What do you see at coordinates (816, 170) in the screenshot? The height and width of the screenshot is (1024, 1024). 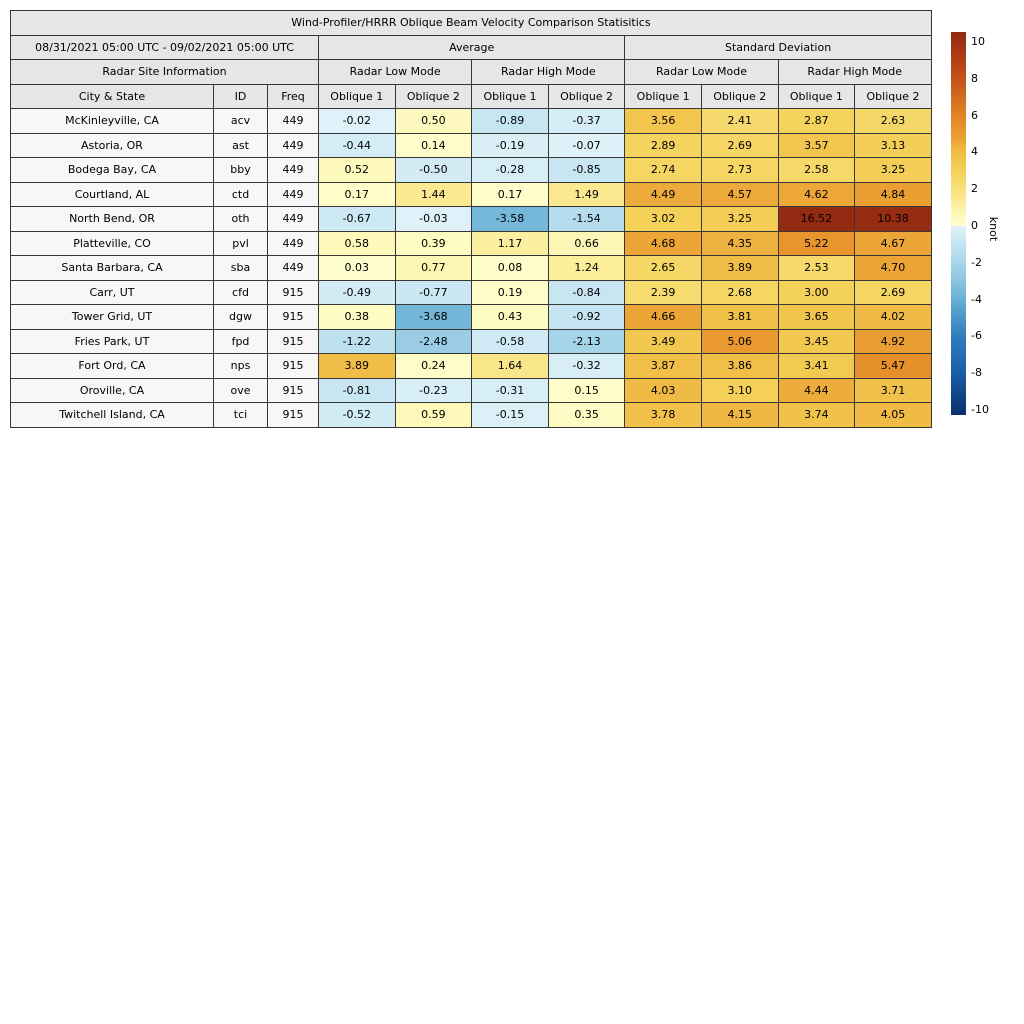 I see `value-cell: 2.58` at bounding box center [816, 170].